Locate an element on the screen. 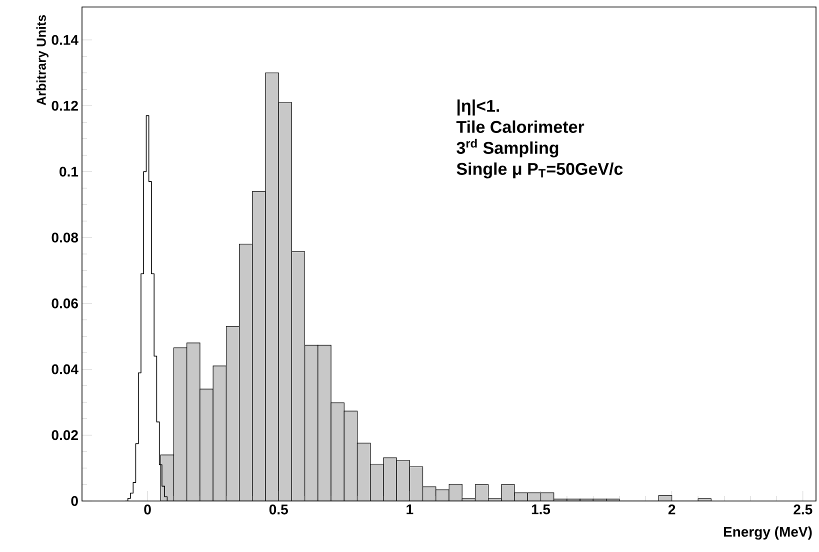 The image size is (819, 552). x-tick-label: 1.5 is located at coordinates (541, 509).